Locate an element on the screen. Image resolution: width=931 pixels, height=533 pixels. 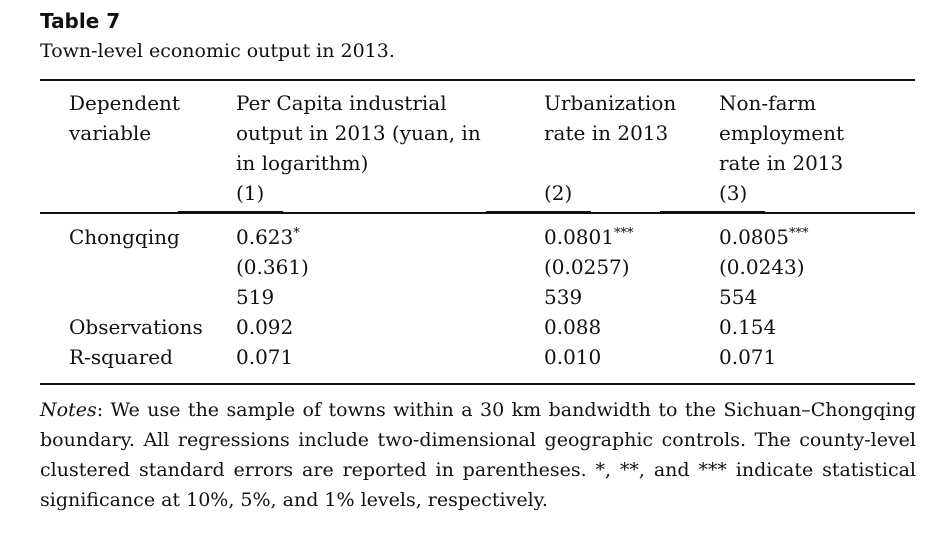
top-rule is located at coordinates (477, 80).